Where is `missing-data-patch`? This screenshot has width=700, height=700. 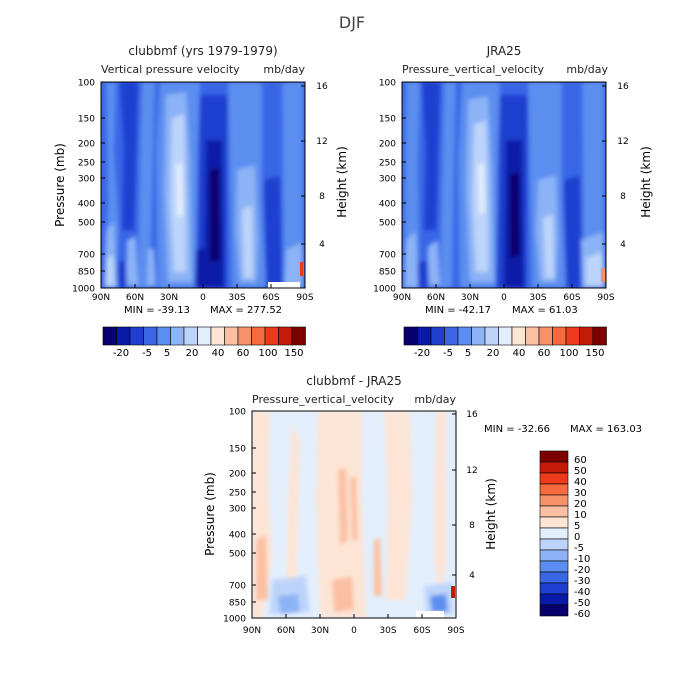
missing-data-patch is located at coordinates (430, 614).